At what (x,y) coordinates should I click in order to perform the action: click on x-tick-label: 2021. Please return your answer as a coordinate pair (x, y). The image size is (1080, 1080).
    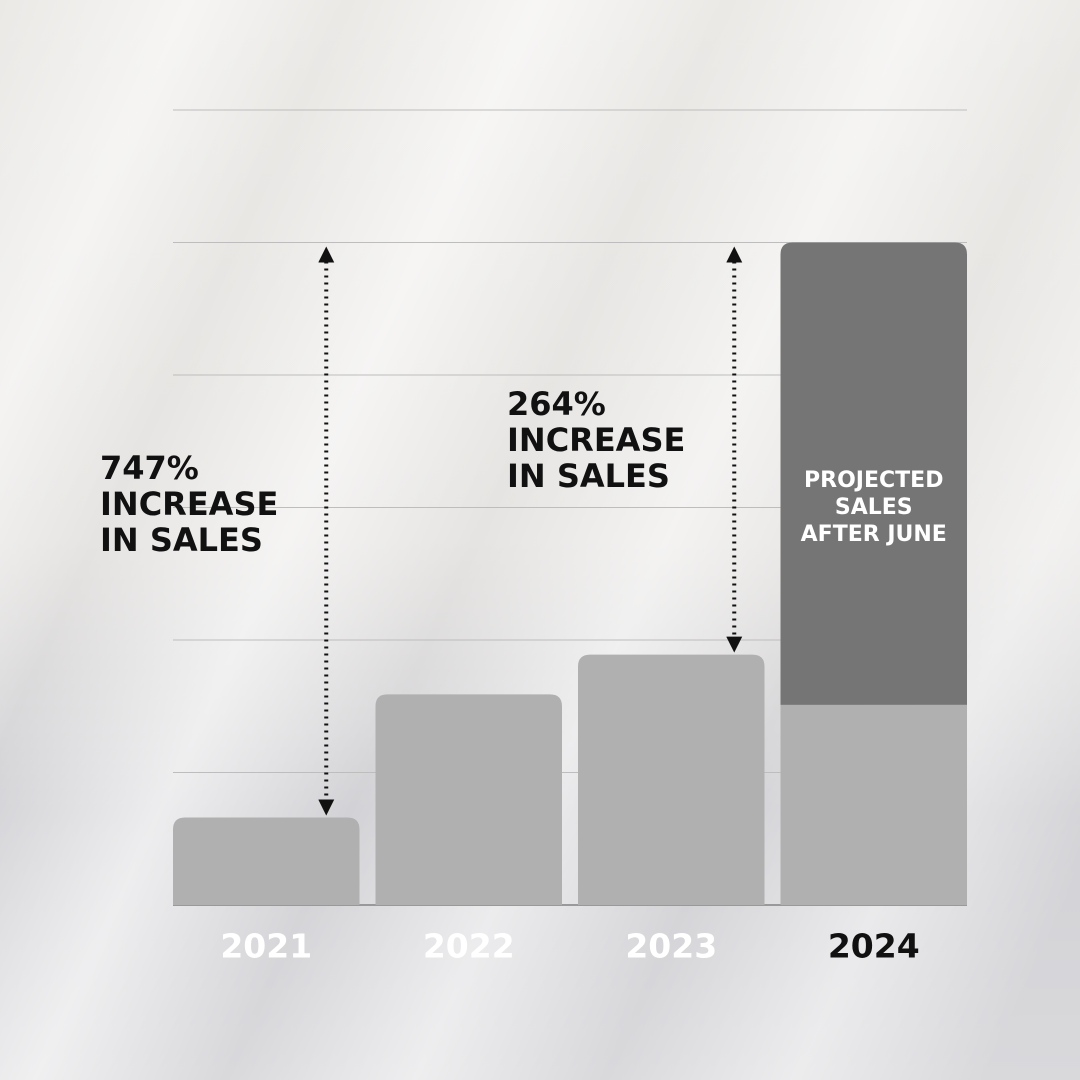
    Looking at the image, I should click on (266, 946).